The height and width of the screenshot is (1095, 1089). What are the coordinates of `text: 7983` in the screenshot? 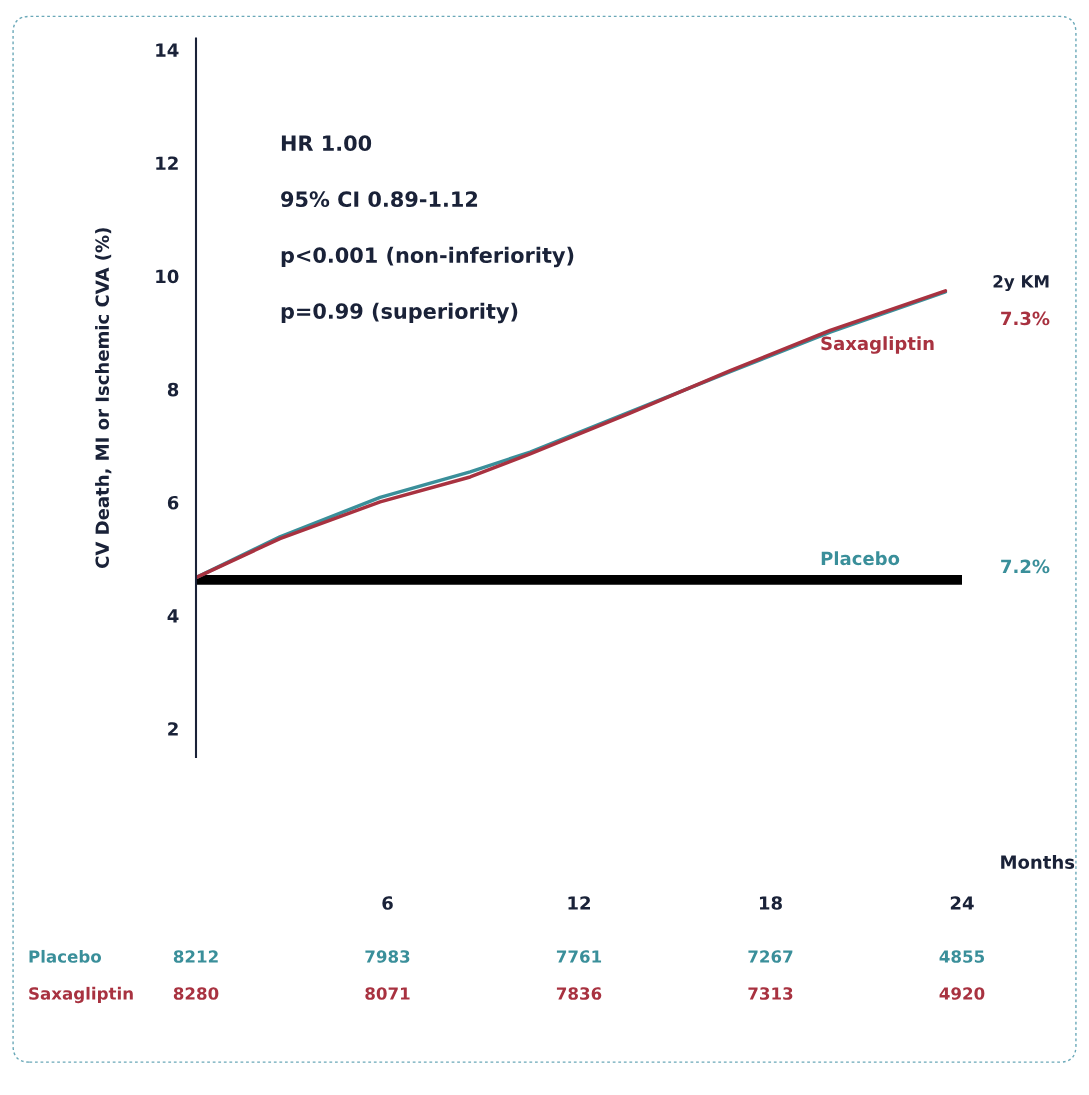 It's located at (387, 956).